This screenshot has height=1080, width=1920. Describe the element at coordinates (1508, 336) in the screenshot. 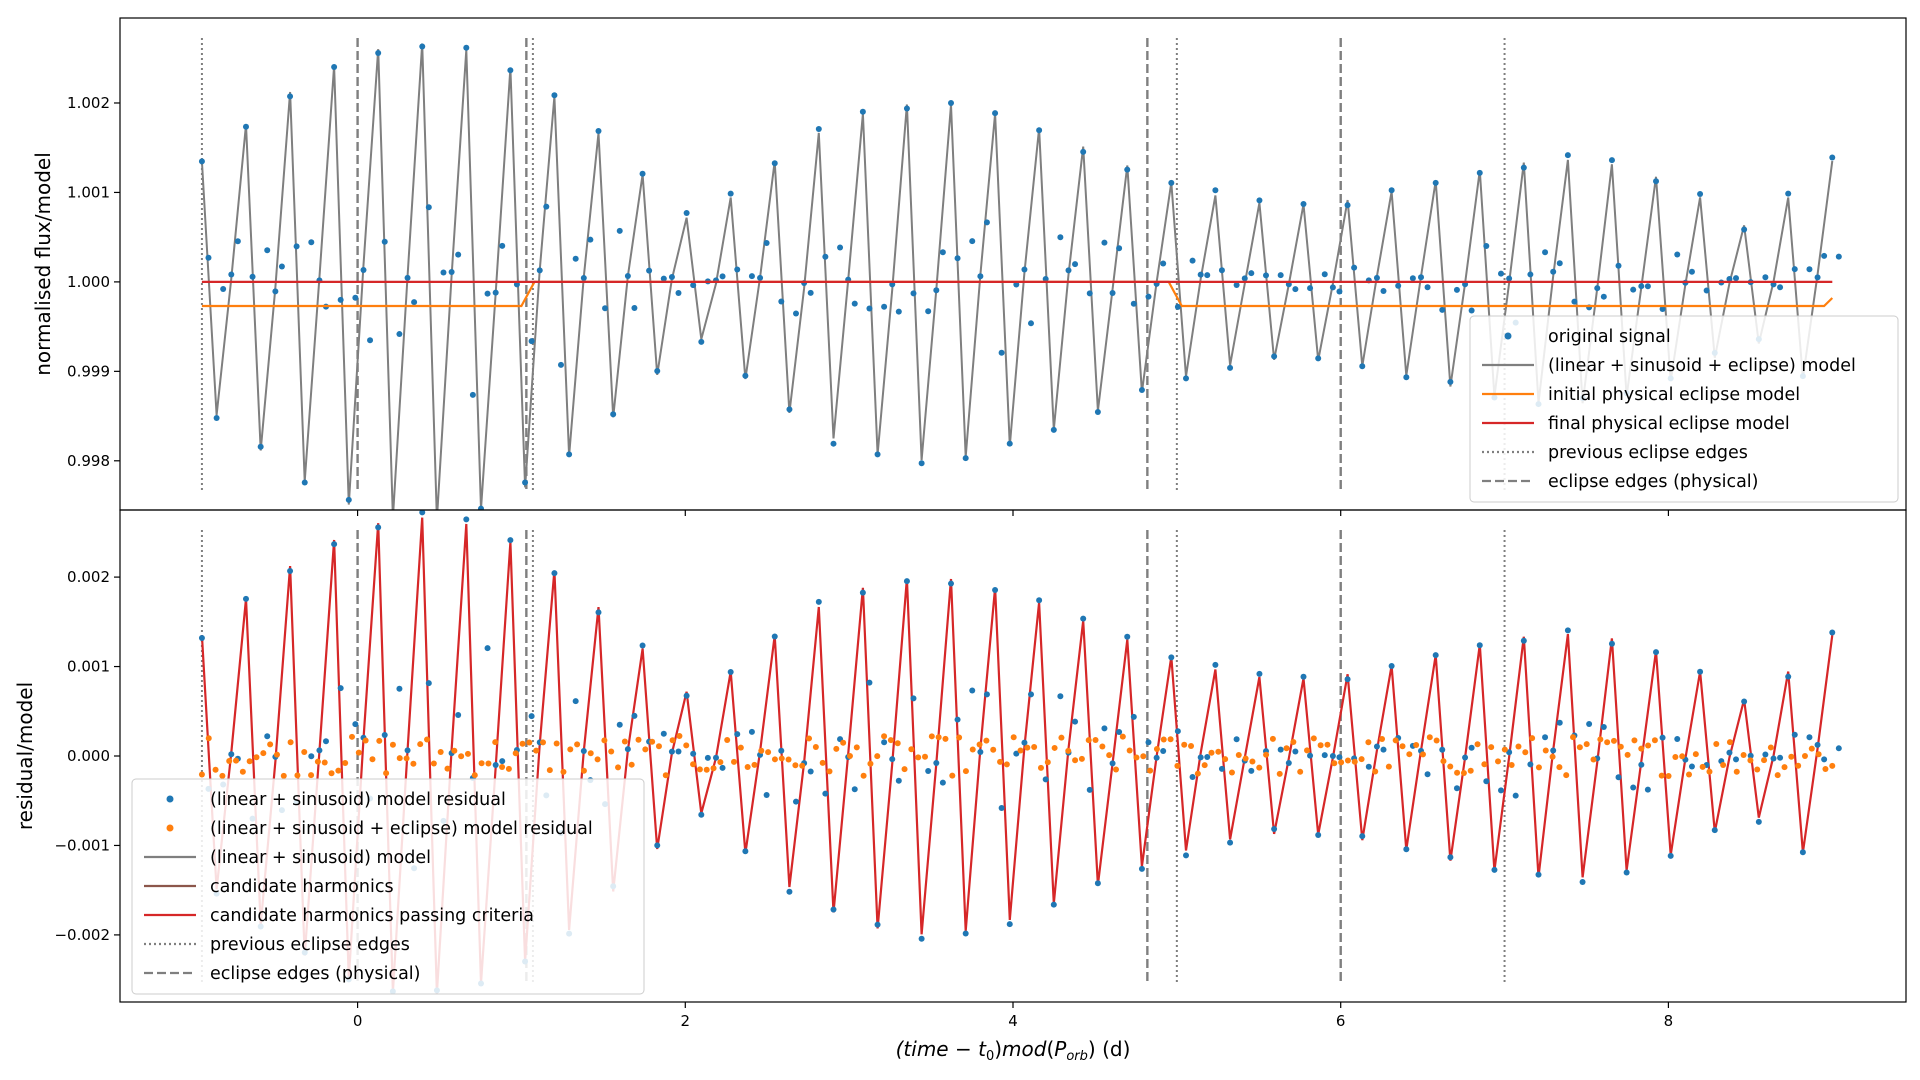

I see `legend-marker` at that location.